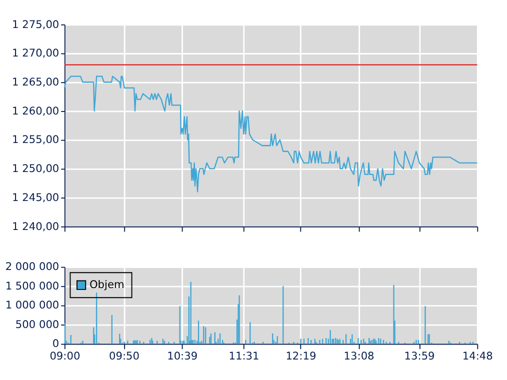 The height and width of the screenshot is (380, 507). I want to click on x-tick-label: 12:19, so click(301, 356).